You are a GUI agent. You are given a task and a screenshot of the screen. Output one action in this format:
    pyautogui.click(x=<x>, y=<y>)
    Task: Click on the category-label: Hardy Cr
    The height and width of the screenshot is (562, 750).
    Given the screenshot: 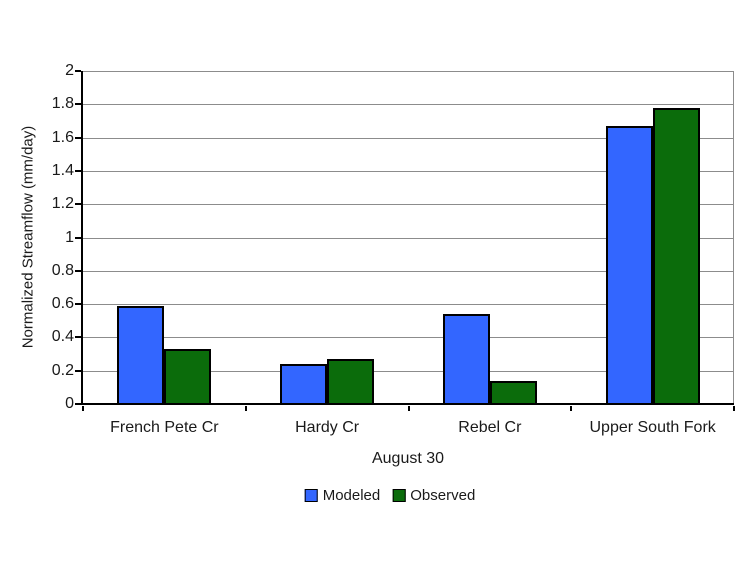 What is the action you would take?
    pyautogui.click(x=327, y=427)
    